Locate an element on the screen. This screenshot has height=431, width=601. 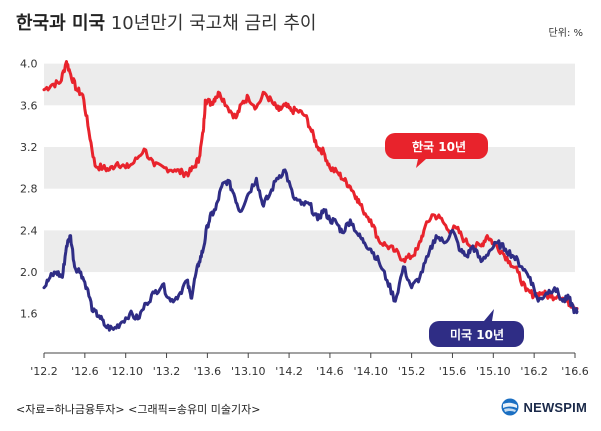
x-tick-label: '15.6 is located at coordinates (453, 371).